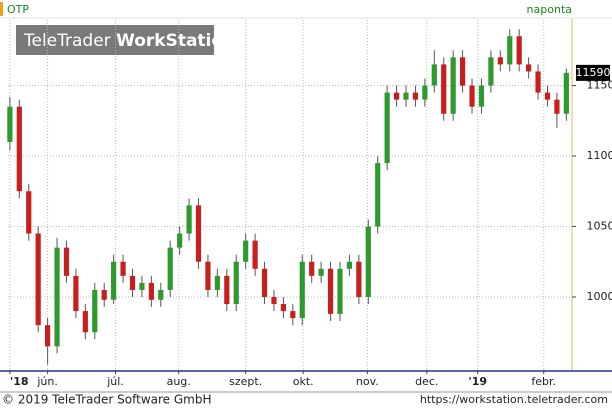 This screenshot has width=612, height=409. I want to click on x-tick-label: febr., so click(543, 381).